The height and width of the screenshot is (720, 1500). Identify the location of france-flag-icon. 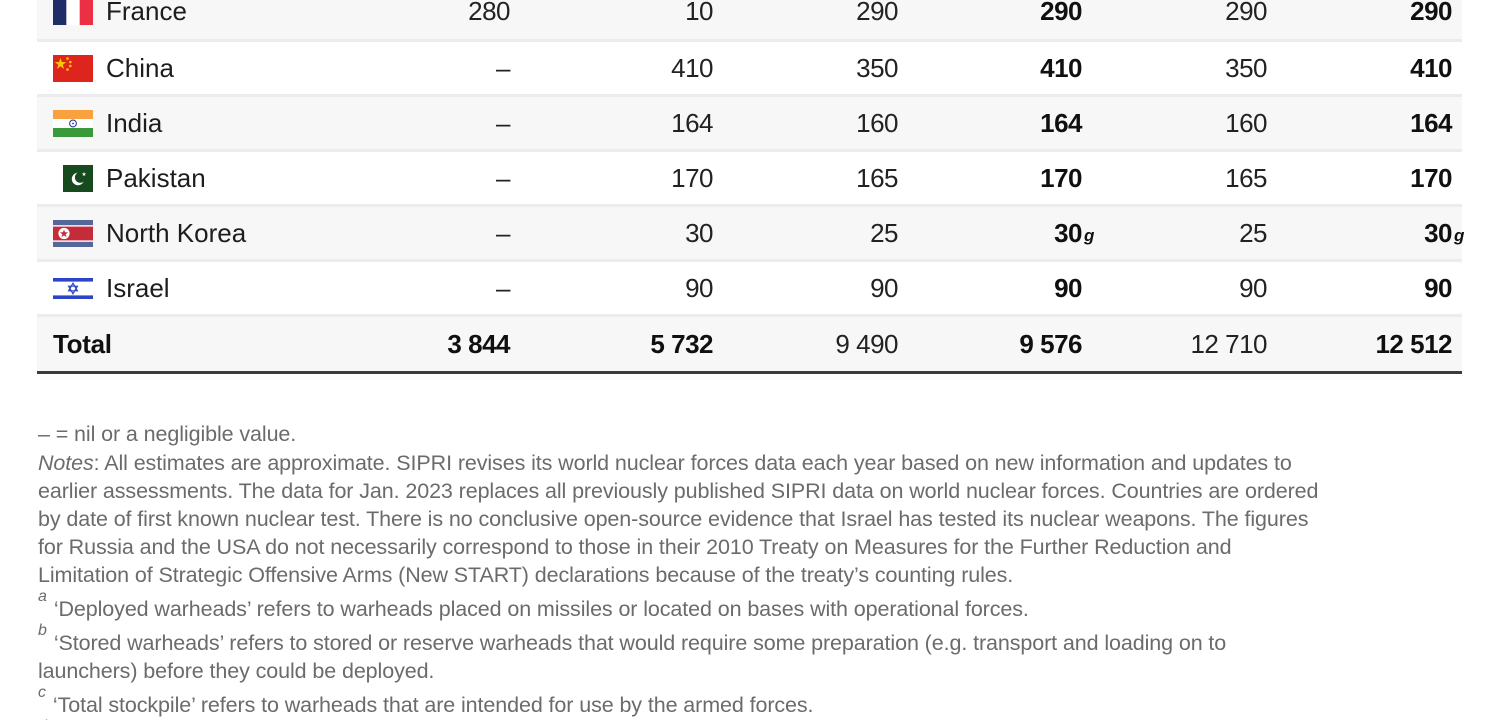
(73, 12).